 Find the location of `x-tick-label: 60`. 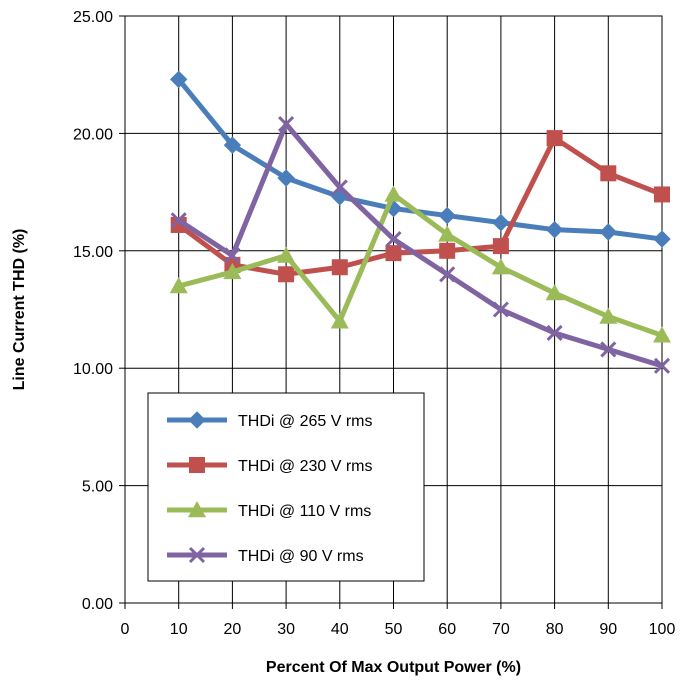

x-tick-label: 60 is located at coordinates (447, 629).